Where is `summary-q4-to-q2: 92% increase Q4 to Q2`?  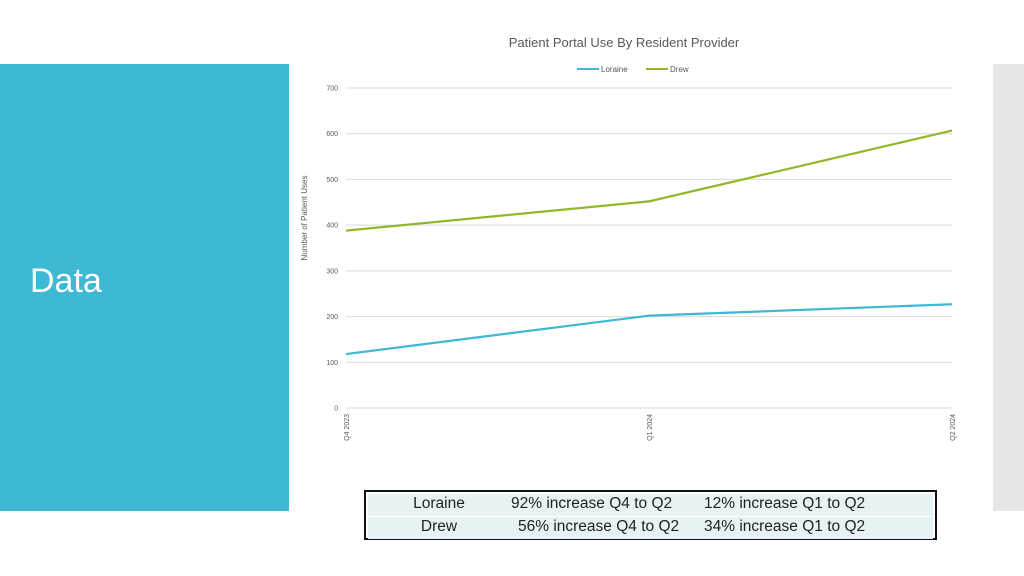
summary-q4-to-q2: 92% increase Q4 to Q2 is located at coordinates (592, 503).